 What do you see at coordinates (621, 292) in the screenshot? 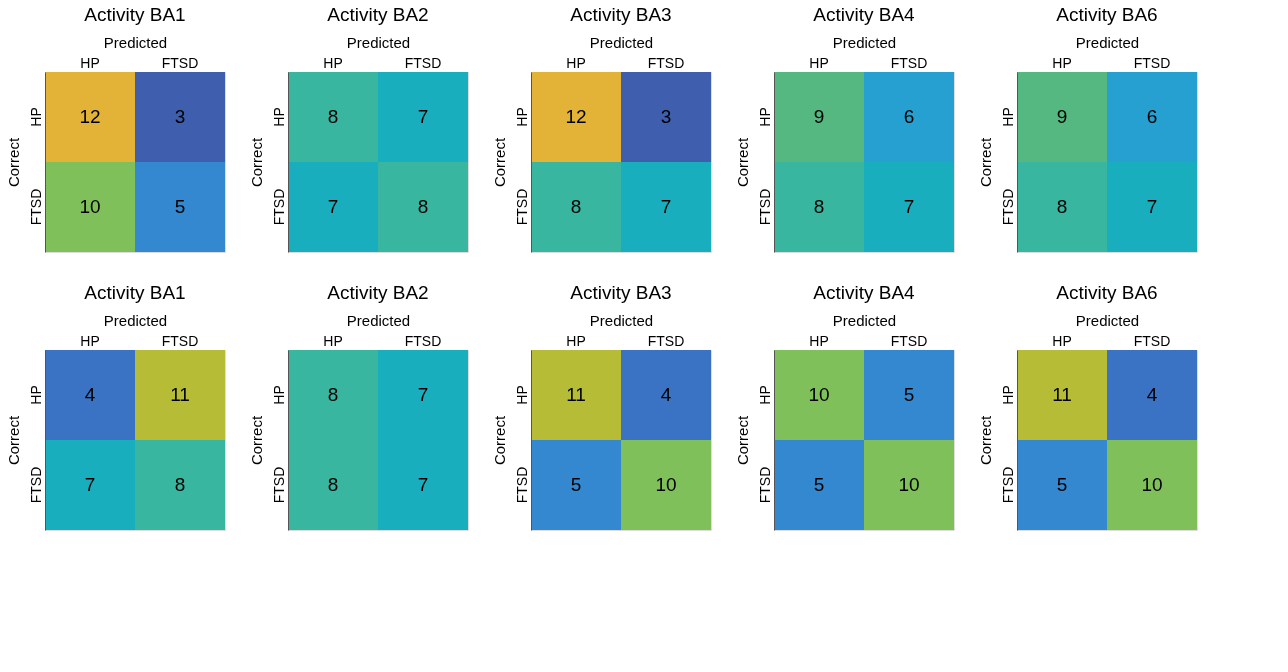
I see `chart-title: Activity BA3` at bounding box center [621, 292].